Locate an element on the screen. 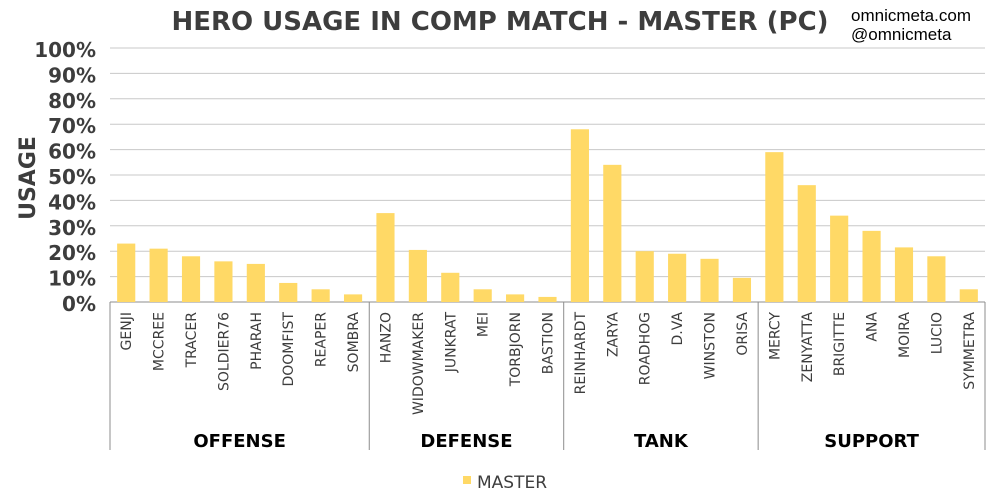  category-label: ROADHOG is located at coordinates (646, 348).